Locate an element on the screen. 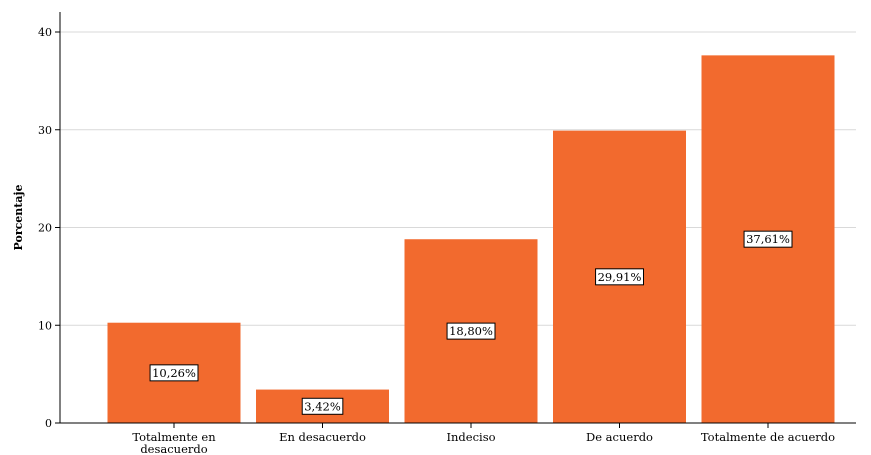 This screenshot has height=455, width=871. data-label-text: 3,42% is located at coordinates (322, 406).